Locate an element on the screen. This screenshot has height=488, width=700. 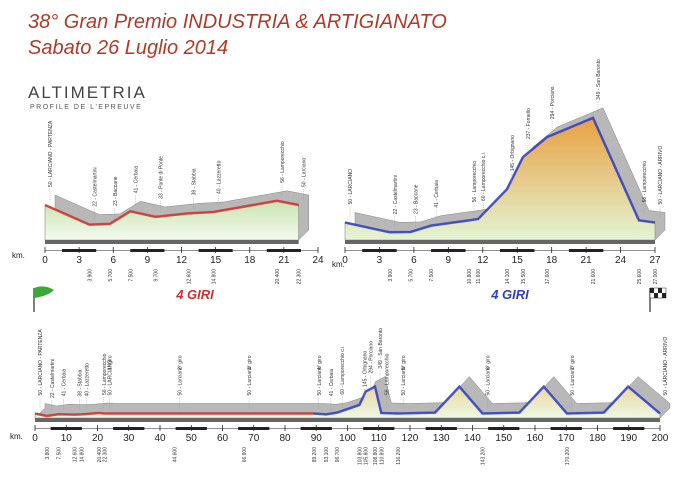
distance-label: 10.800 is located at coordinates (470, 277).